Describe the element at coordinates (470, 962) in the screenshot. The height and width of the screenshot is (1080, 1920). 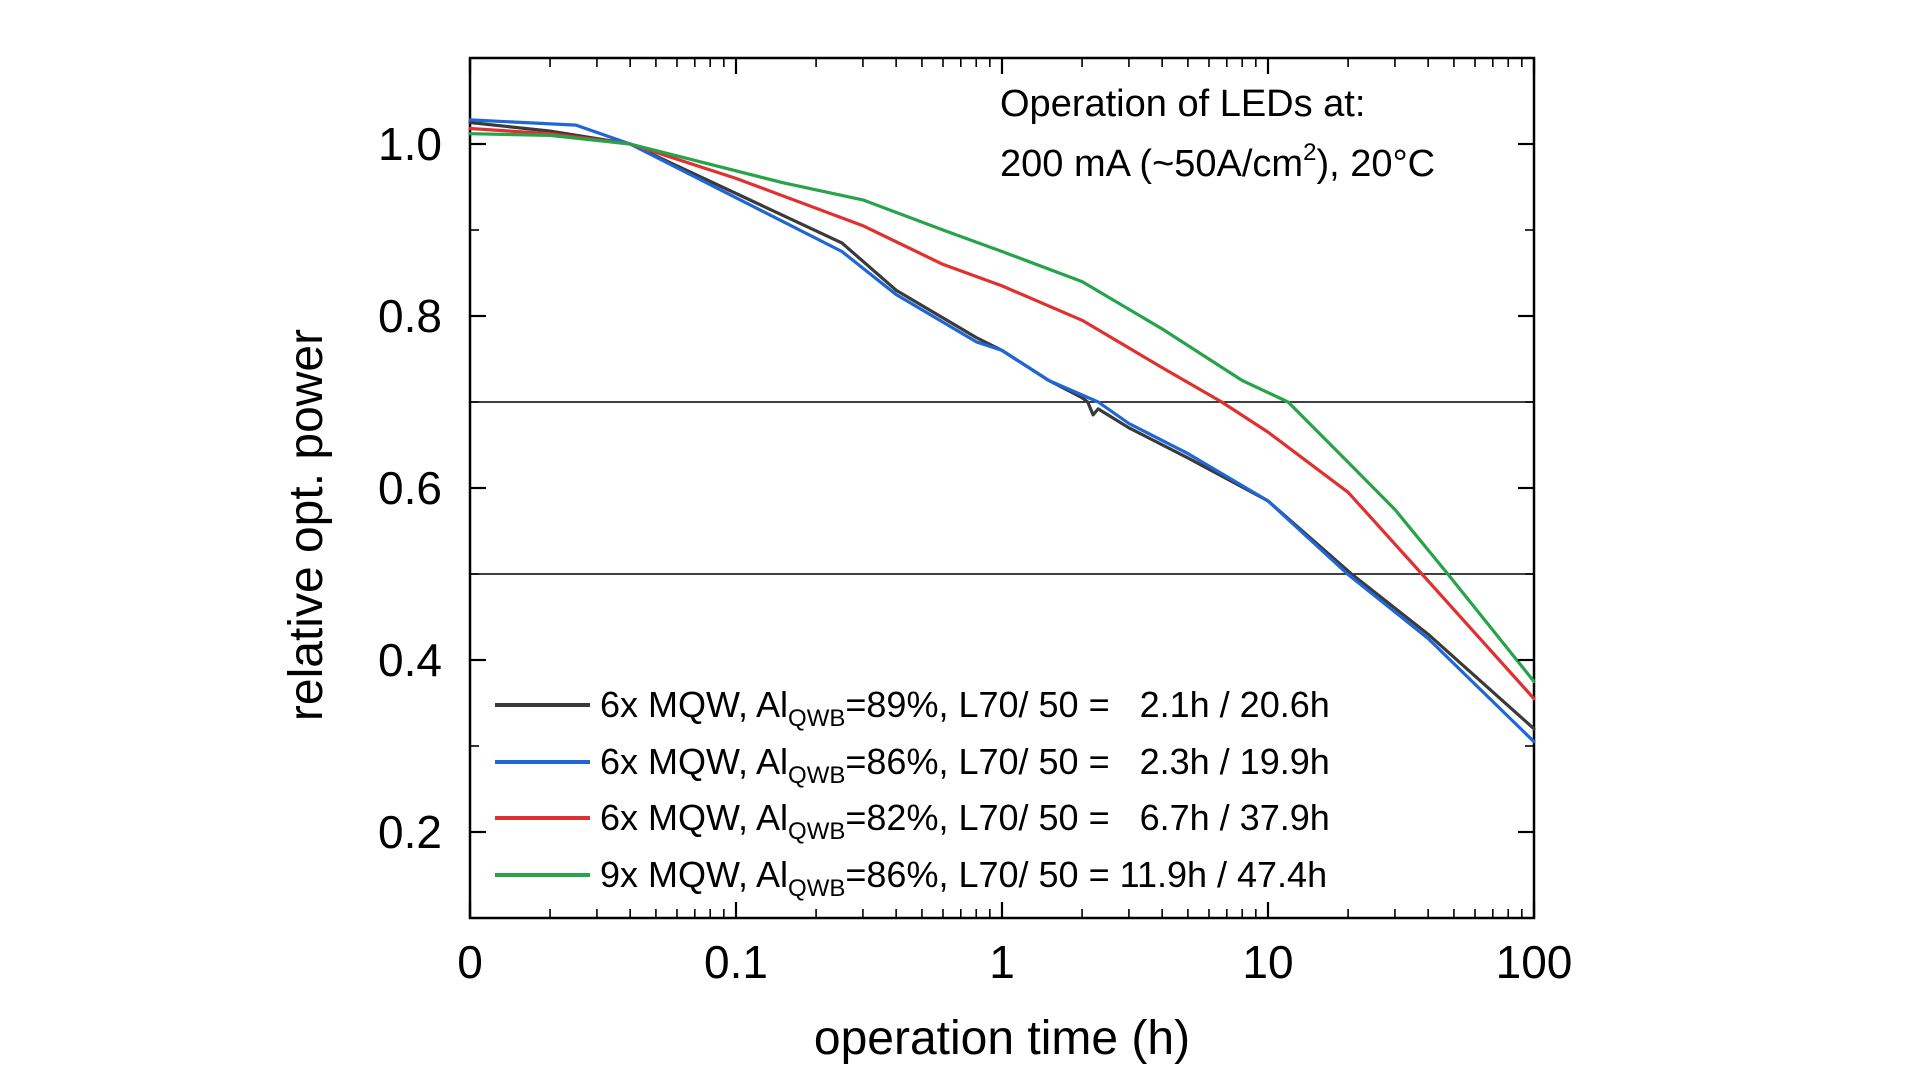
I see `x-tick-label: 0` at that location.